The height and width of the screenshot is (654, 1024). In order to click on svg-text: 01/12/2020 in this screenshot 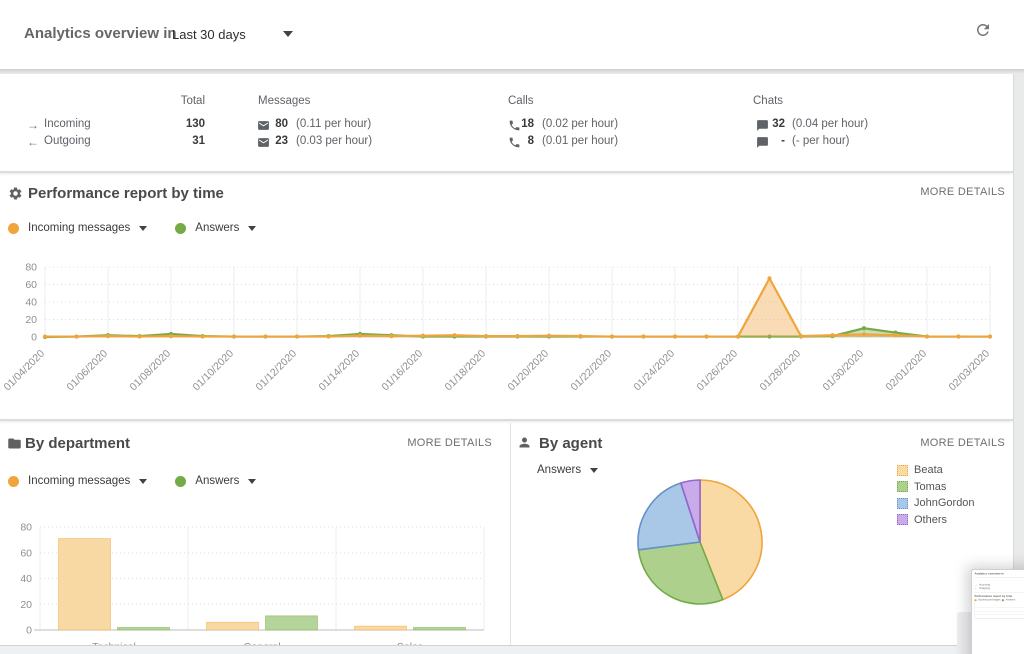, I will do `click(276, 371)`.